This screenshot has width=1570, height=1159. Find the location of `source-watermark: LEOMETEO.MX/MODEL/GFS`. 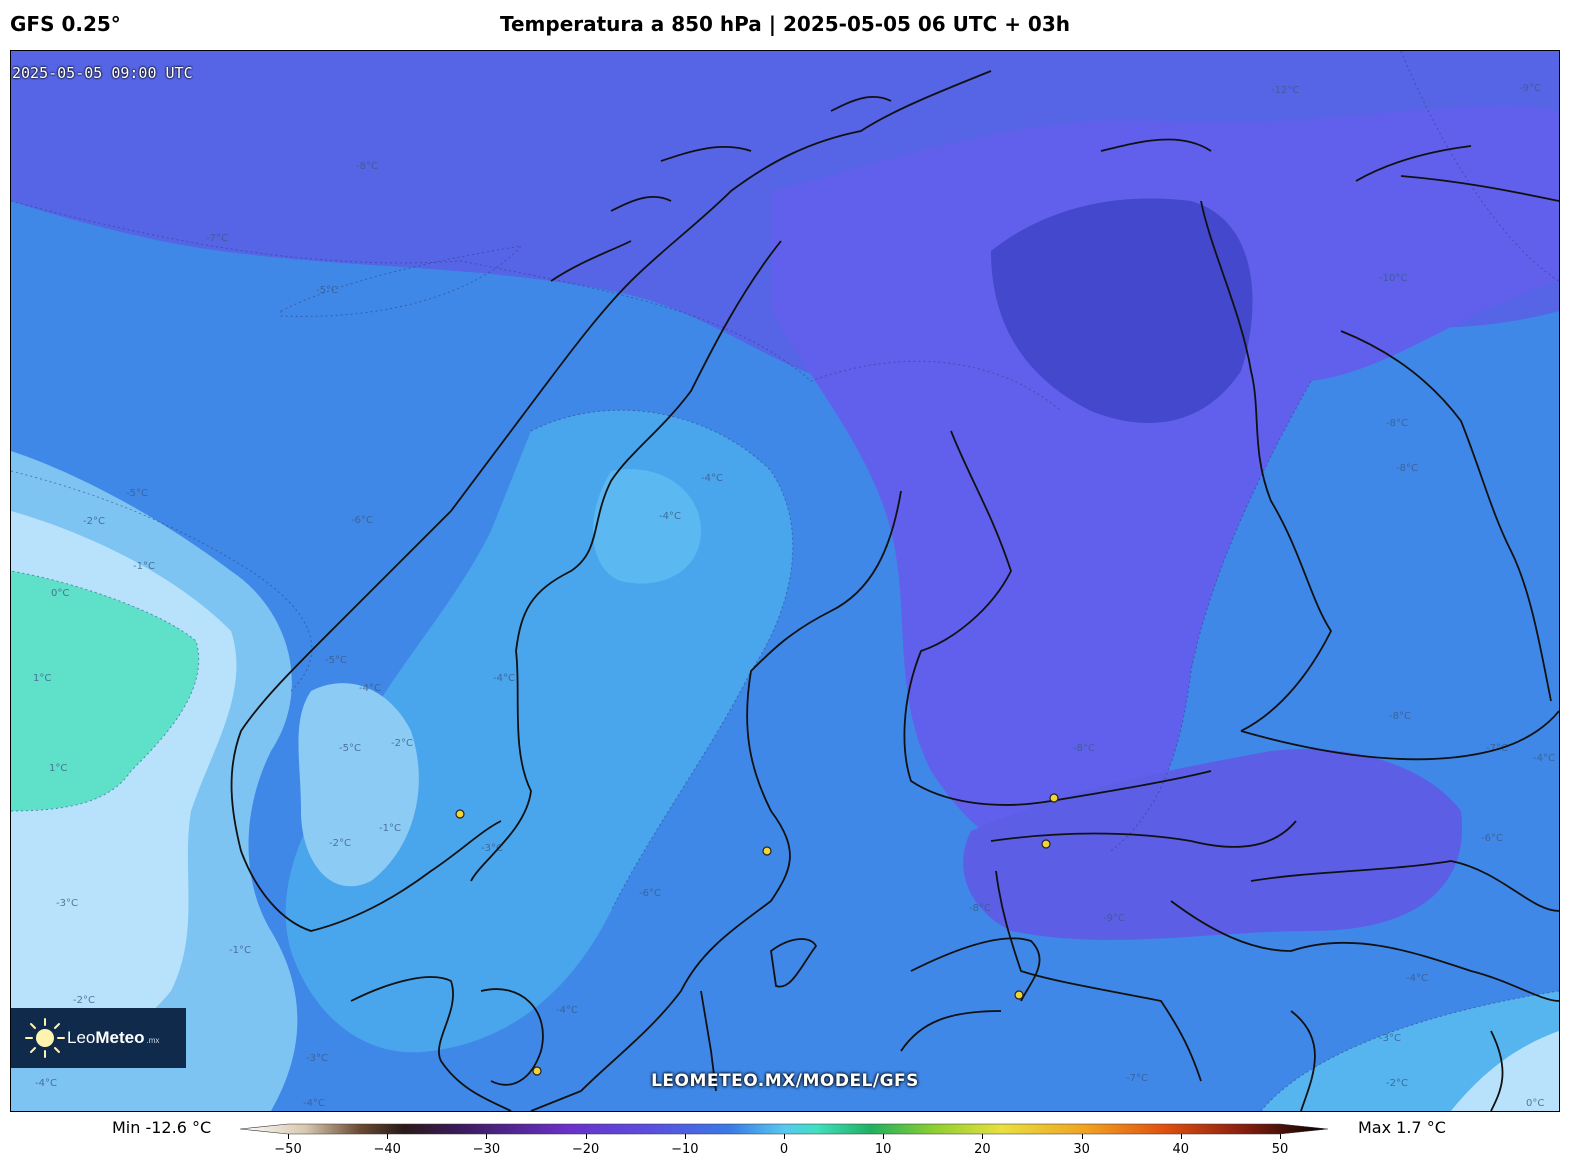

source-watermark: LEOMETEO.MX/MODEL/GFS is located at coordinates (785, 1081).